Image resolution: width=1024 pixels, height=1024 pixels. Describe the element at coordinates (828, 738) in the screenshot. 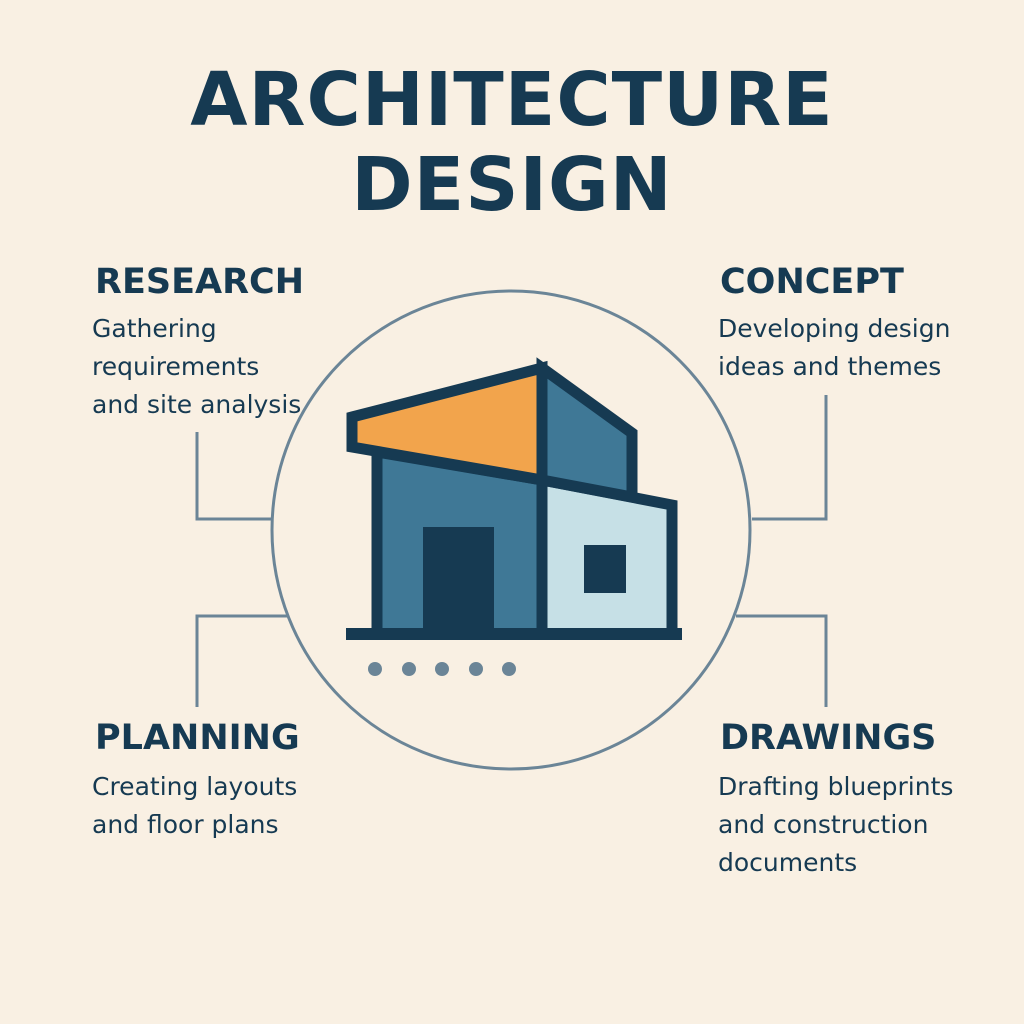

I see `drawings-heading: DRAWINGS` at that location.